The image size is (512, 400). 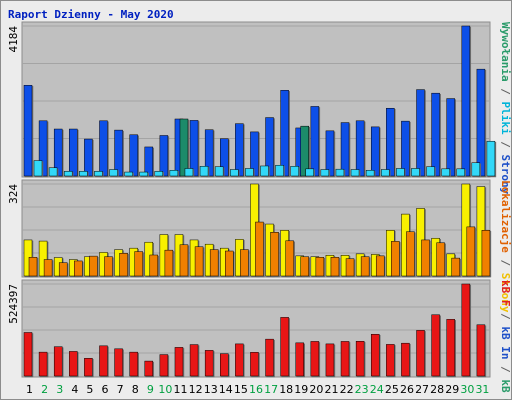 What do you see at coordinates (505, 389) in the screenshot?
I see `legend-entry: kB Out` at bounding box center [505, 389].